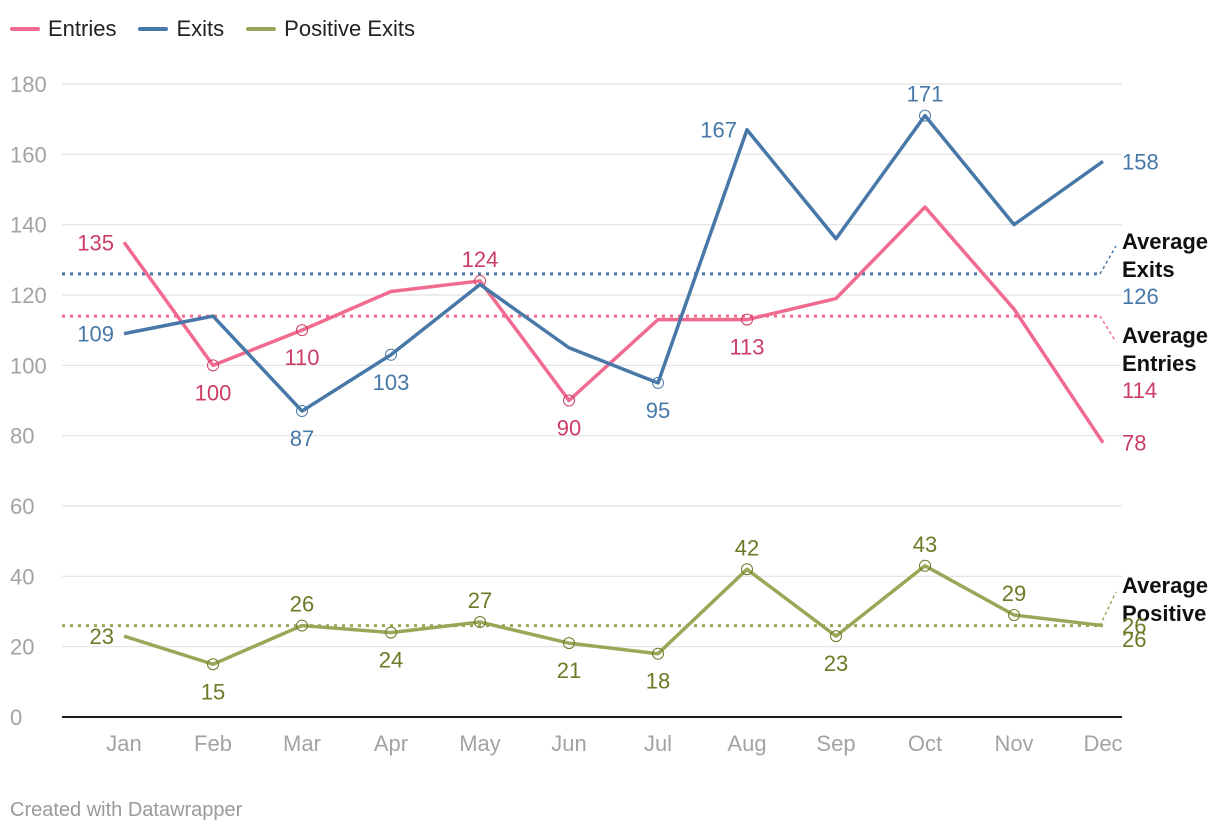 This screenshot has width=1220, height=834. What do you see at coordinates (658, 681) in the screenshot?
I see `data-label-positive: 18` at bounding box center [658, 681].